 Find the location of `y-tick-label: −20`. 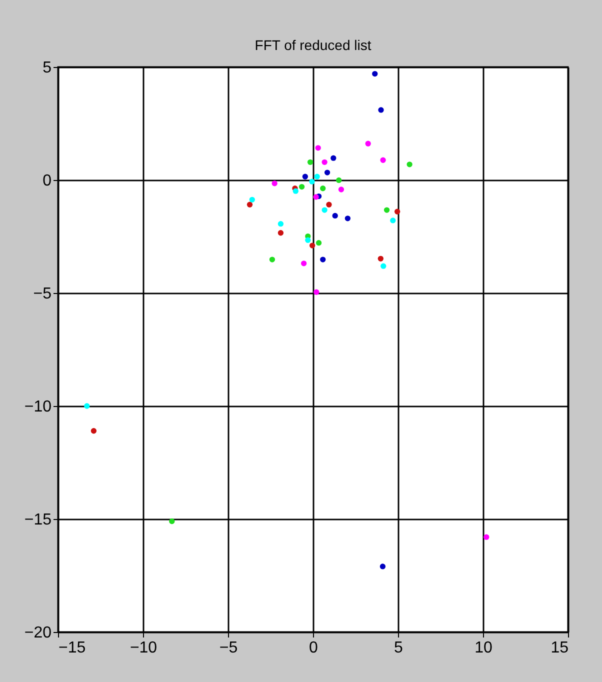

y-tick-label: −20 is located at coordinates (38, 633).